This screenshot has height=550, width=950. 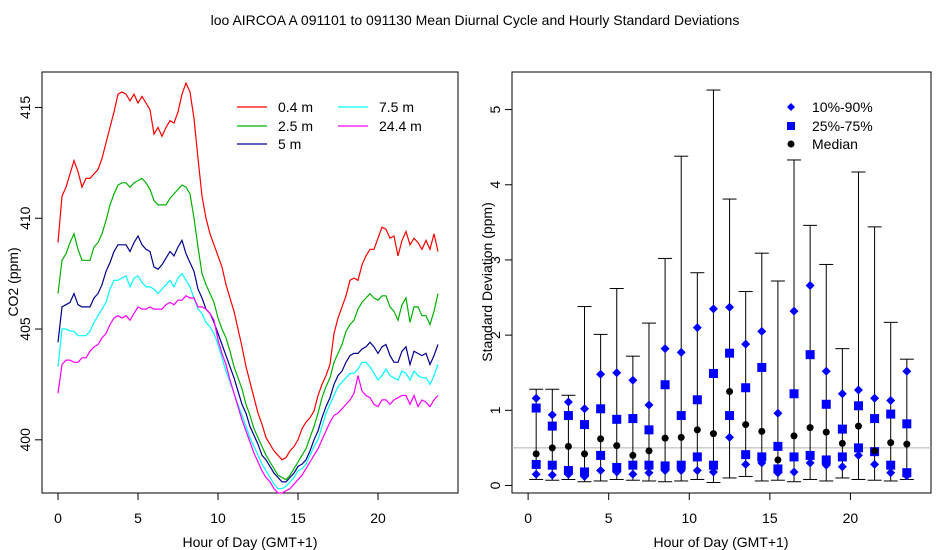 I want to click on y-tick-label: 5, so click(x=495, y=109).